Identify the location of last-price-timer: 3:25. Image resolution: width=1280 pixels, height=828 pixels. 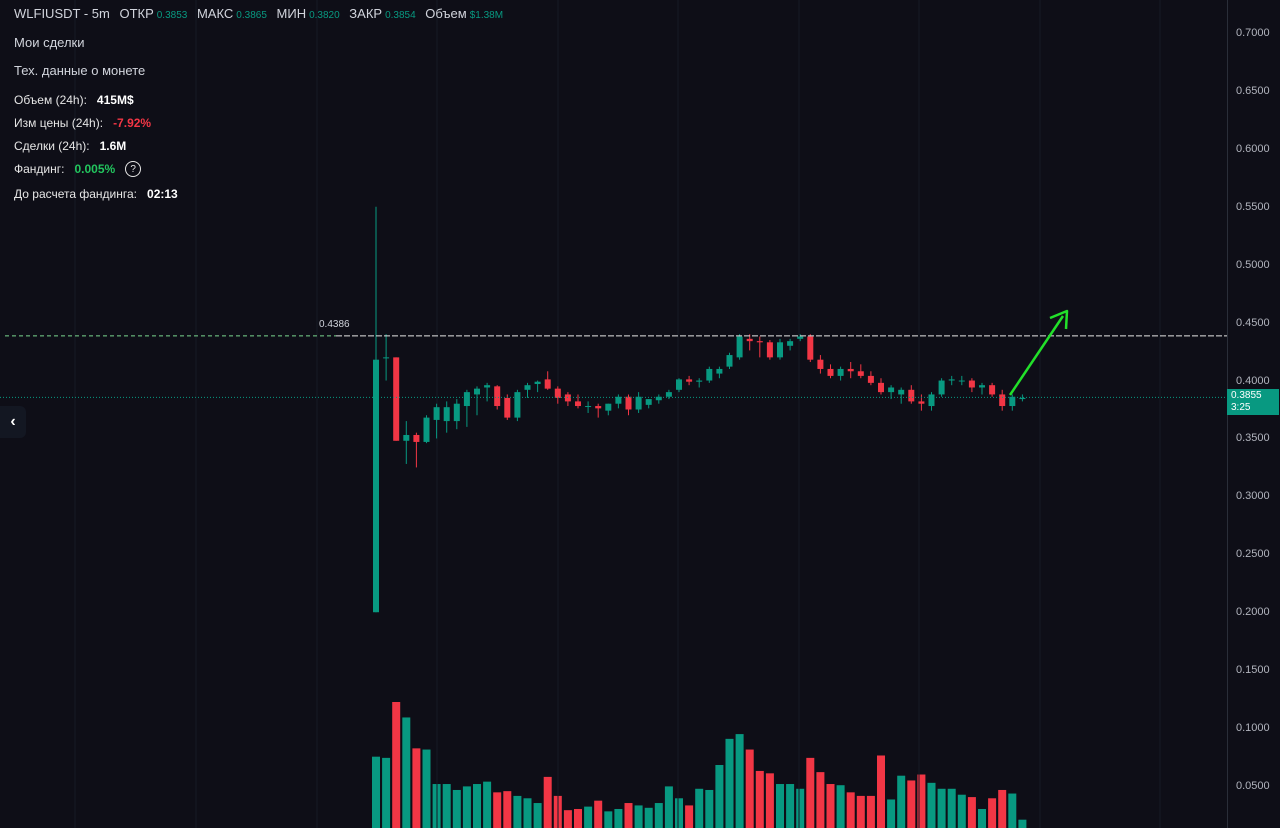
(1241, 408).